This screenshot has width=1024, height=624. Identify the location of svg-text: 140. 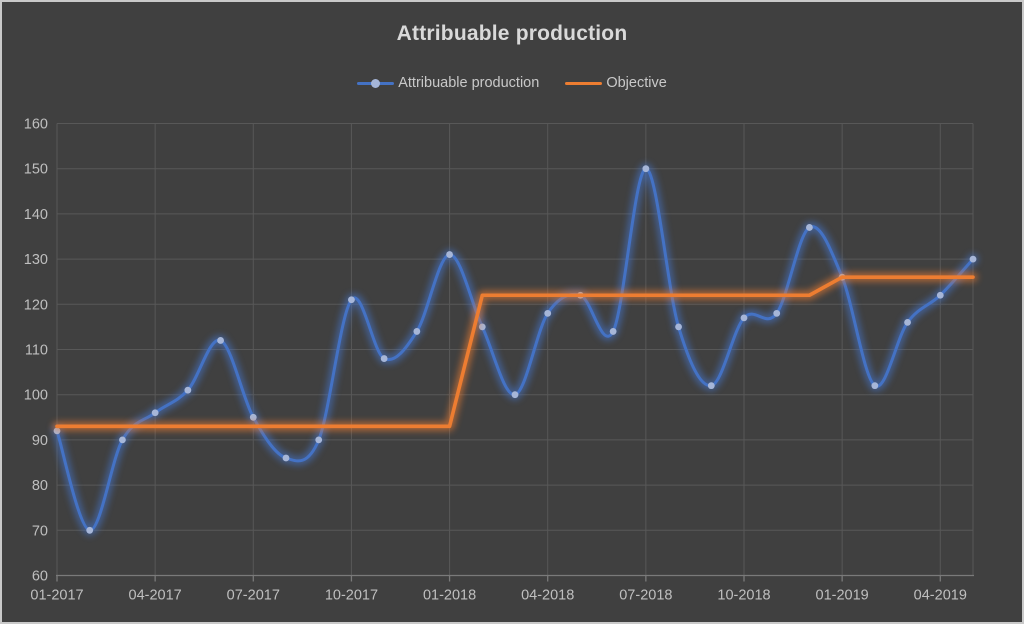
(36, 215).